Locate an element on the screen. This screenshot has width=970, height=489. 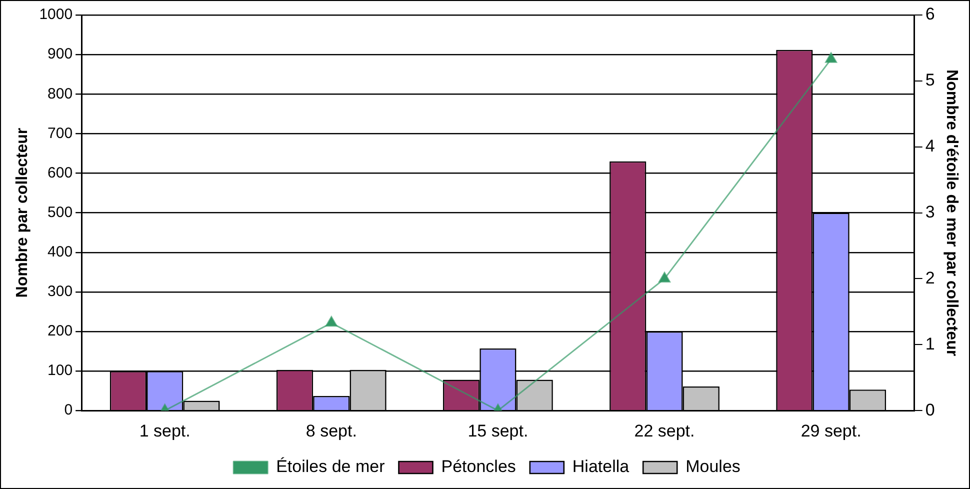
y2-tick-label: 0 is located at coordinates (930, 410).